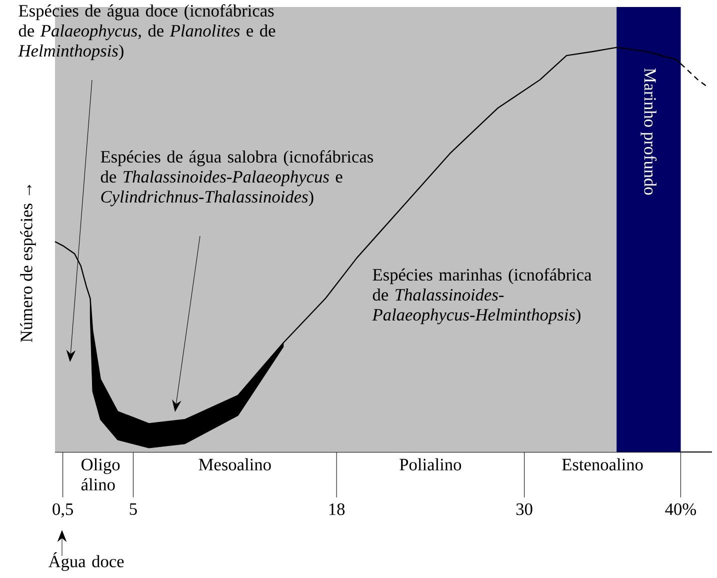  I want to click on x-tick-label: 5, so click(133, 509).